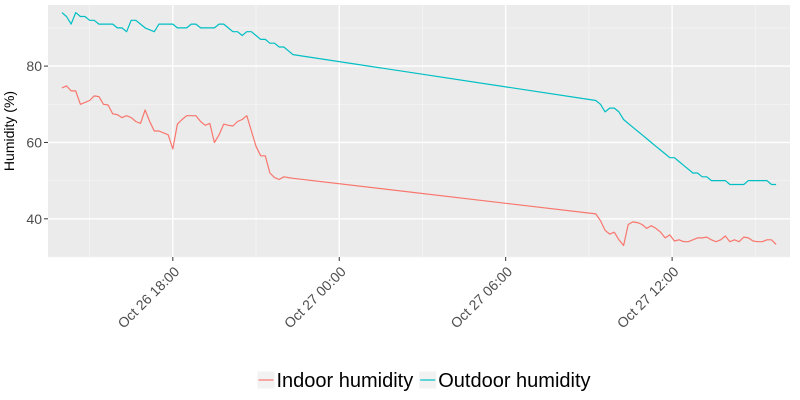 The image size is (800, 400). Describe the element at coordinates (648, 297) in the screenshot. I see `x-tick-label: Oct 27 12:00` at that location.